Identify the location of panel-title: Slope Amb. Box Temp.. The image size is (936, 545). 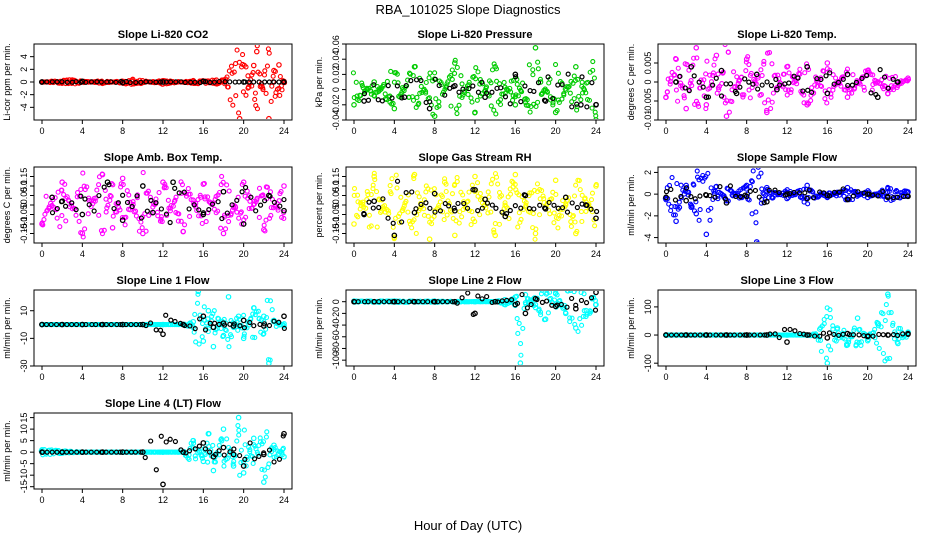
(163, 158).